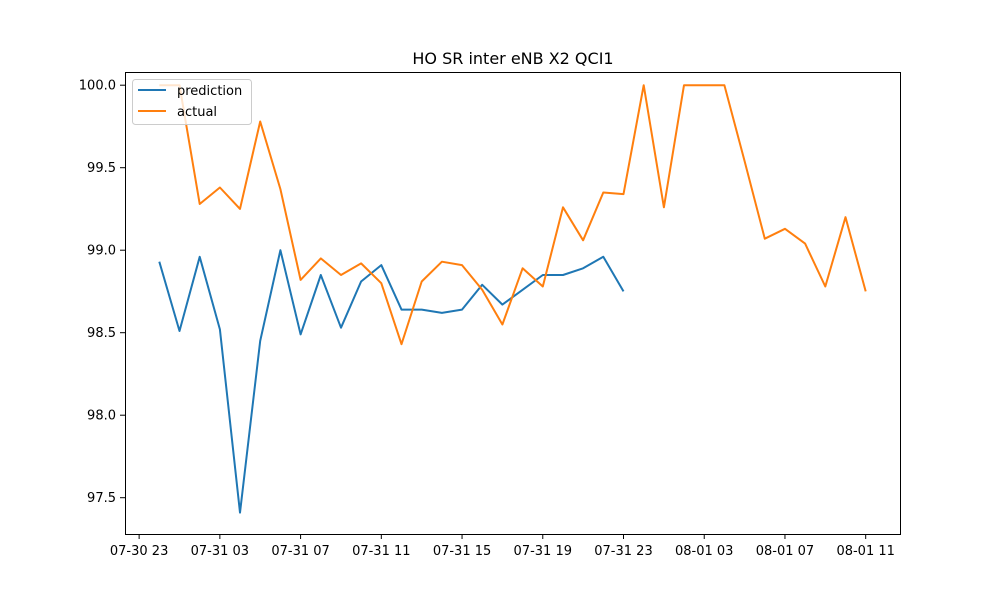 The height and width of the screenshot is (600, 1000). I want to click on y-axis: 97.5 98.0 98.5 99.0 99.5 100.0, so click(102, 292).